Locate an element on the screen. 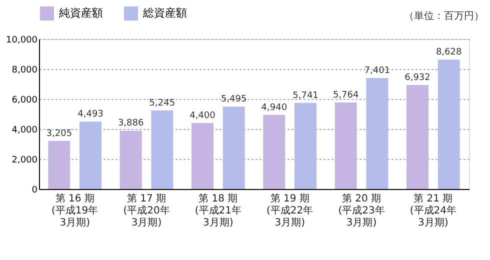  data-label: 5,741 is located at coordinates (305, 95).